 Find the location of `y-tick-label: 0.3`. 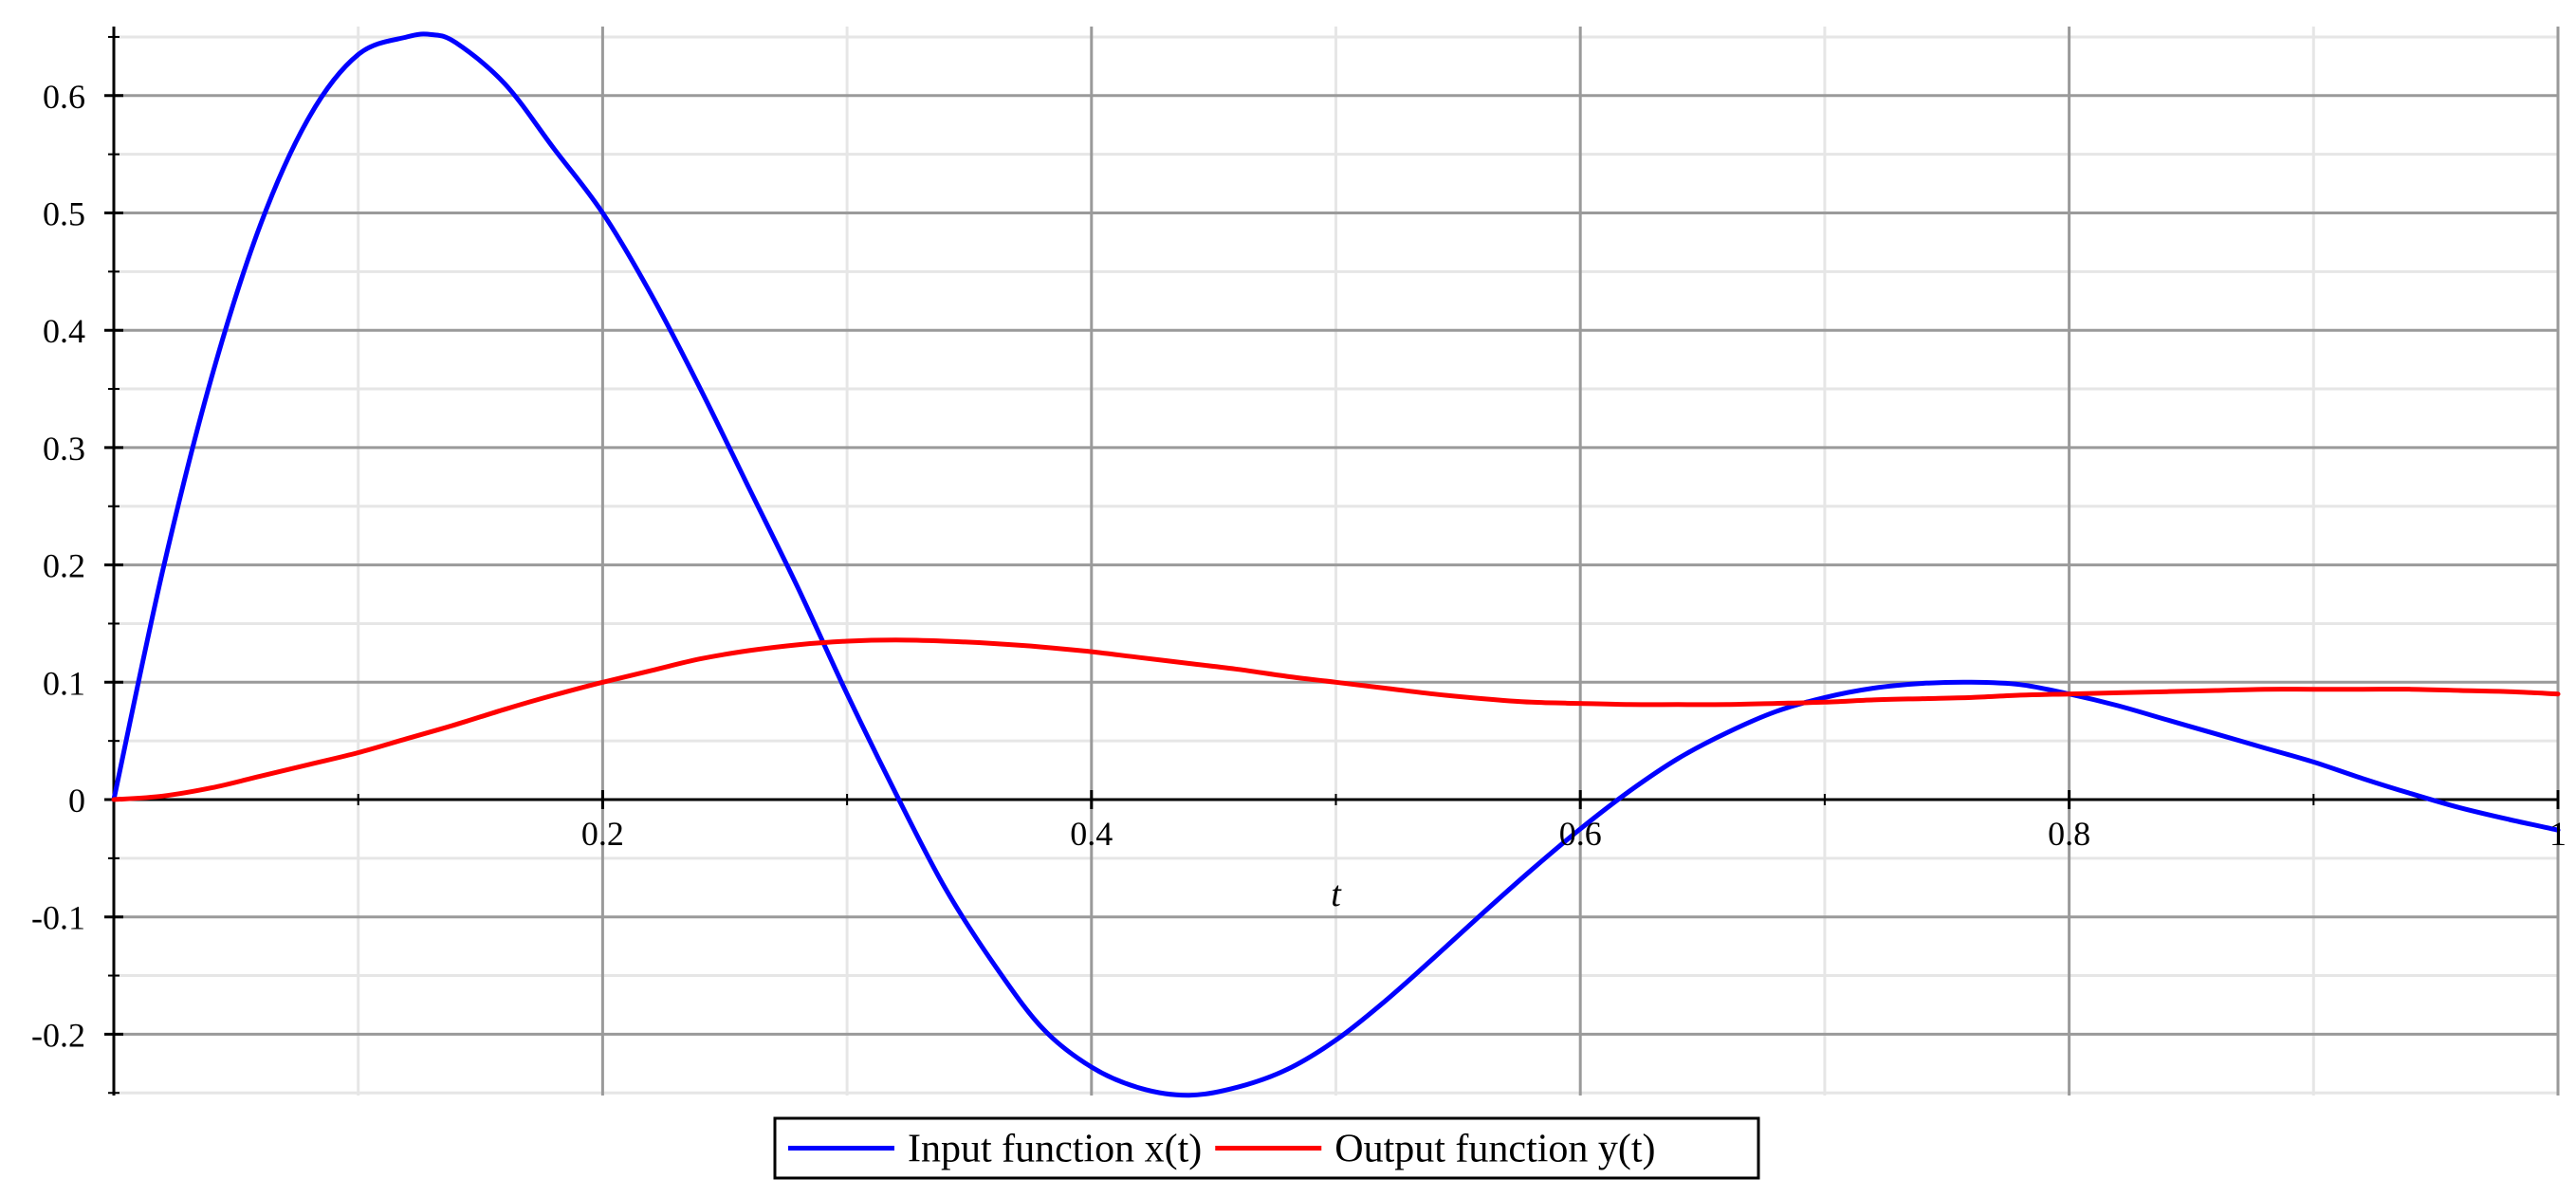

y-tick-label: 0.3 is located at coordinates (64, 449).